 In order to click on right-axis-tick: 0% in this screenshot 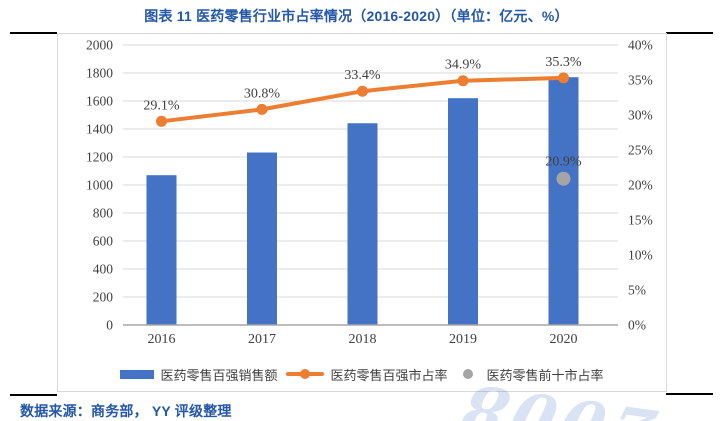, I will do `click(637, 325)`.